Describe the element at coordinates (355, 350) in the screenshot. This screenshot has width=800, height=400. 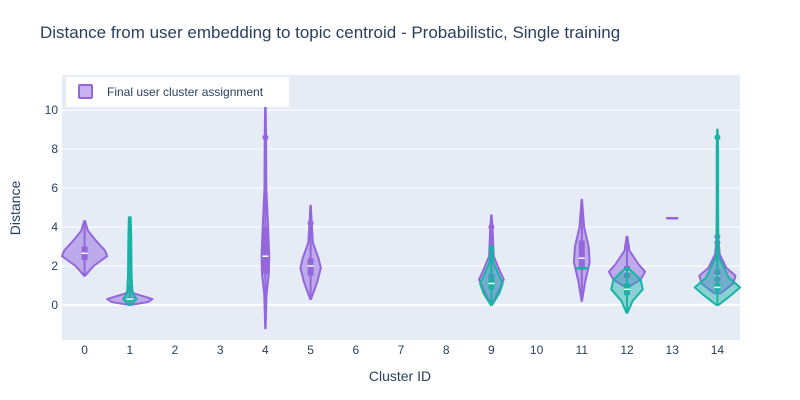
I see `x-tick-label: 6` at that location.